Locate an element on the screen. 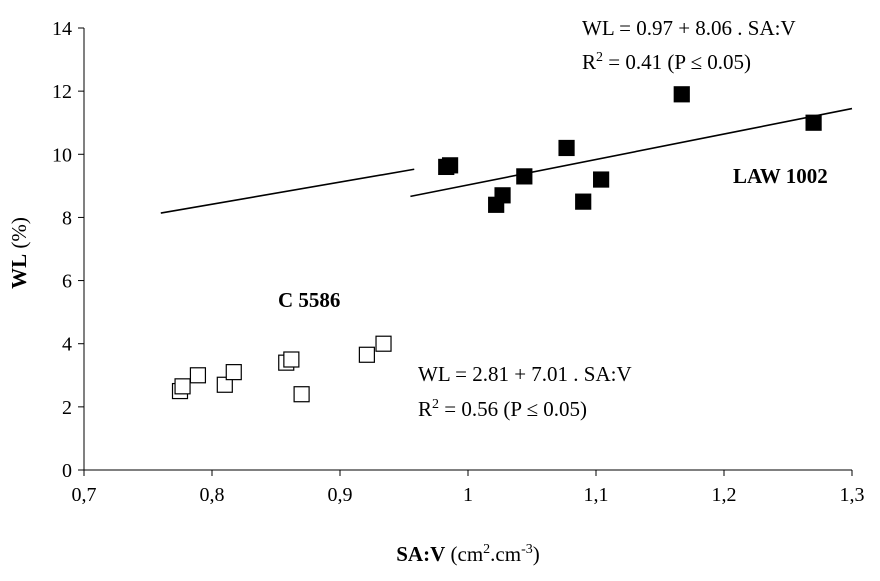  law-equation: WL = 0.97 + 8.06 . SA:V is located at coordinates (689, 28).